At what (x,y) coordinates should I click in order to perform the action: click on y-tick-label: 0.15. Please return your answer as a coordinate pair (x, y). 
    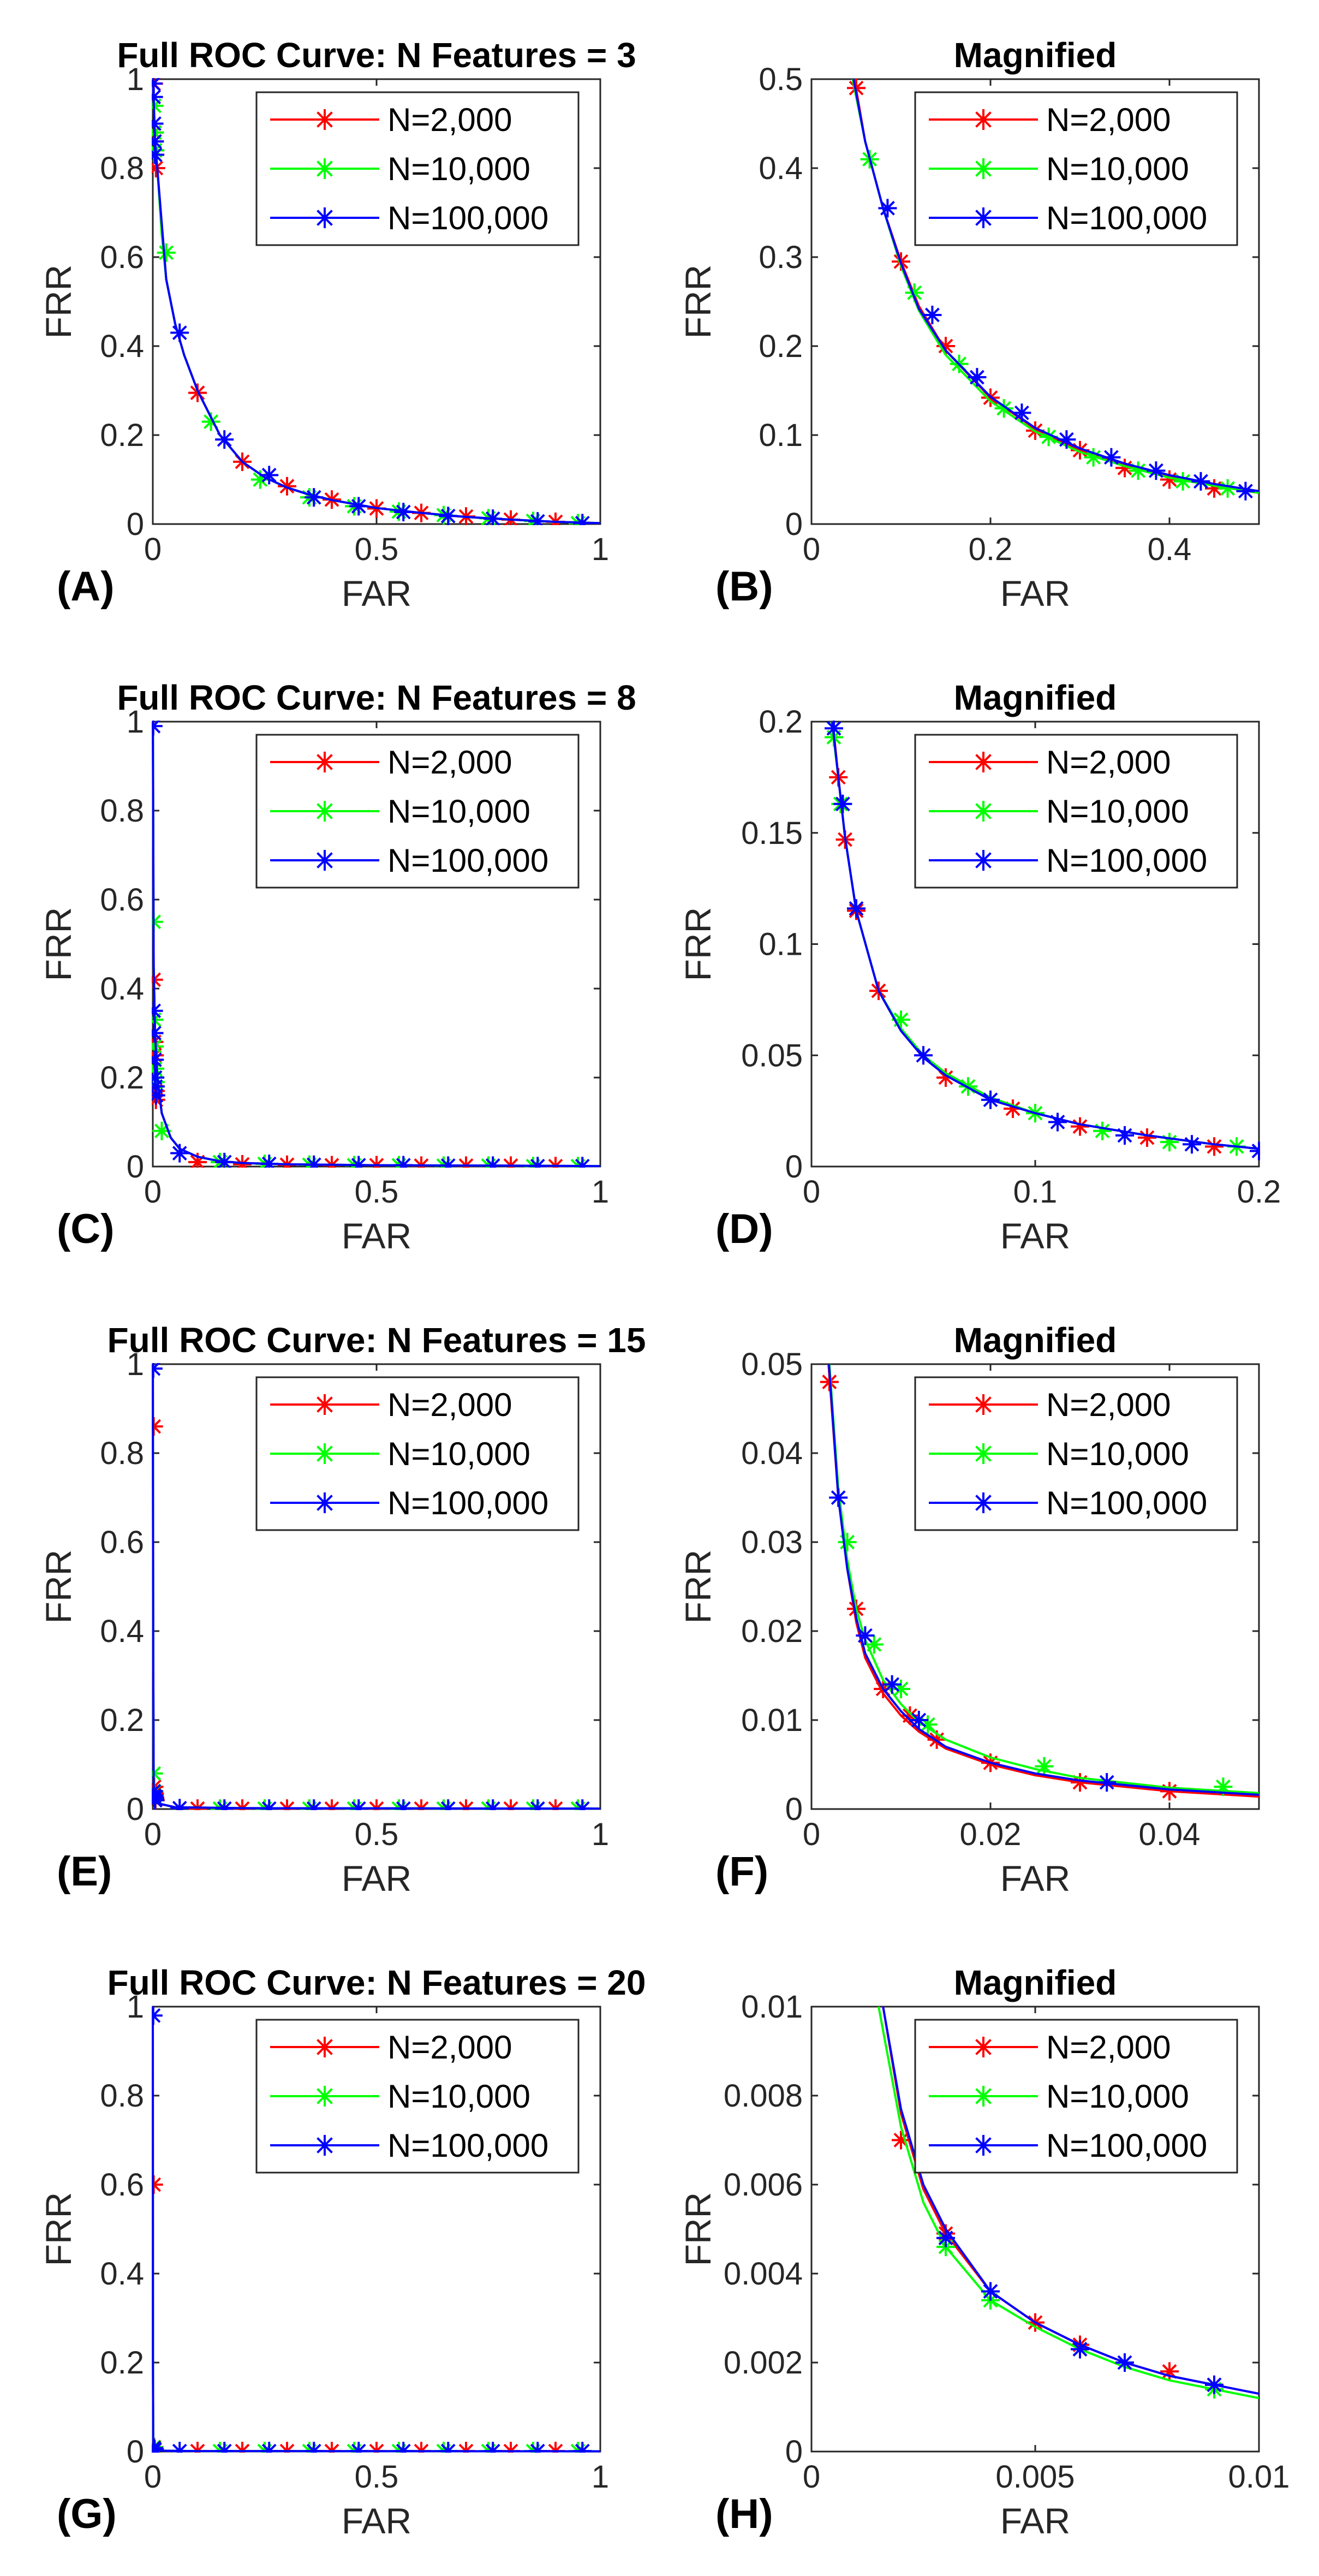
    Looking at the image, I should click on (772, 833).